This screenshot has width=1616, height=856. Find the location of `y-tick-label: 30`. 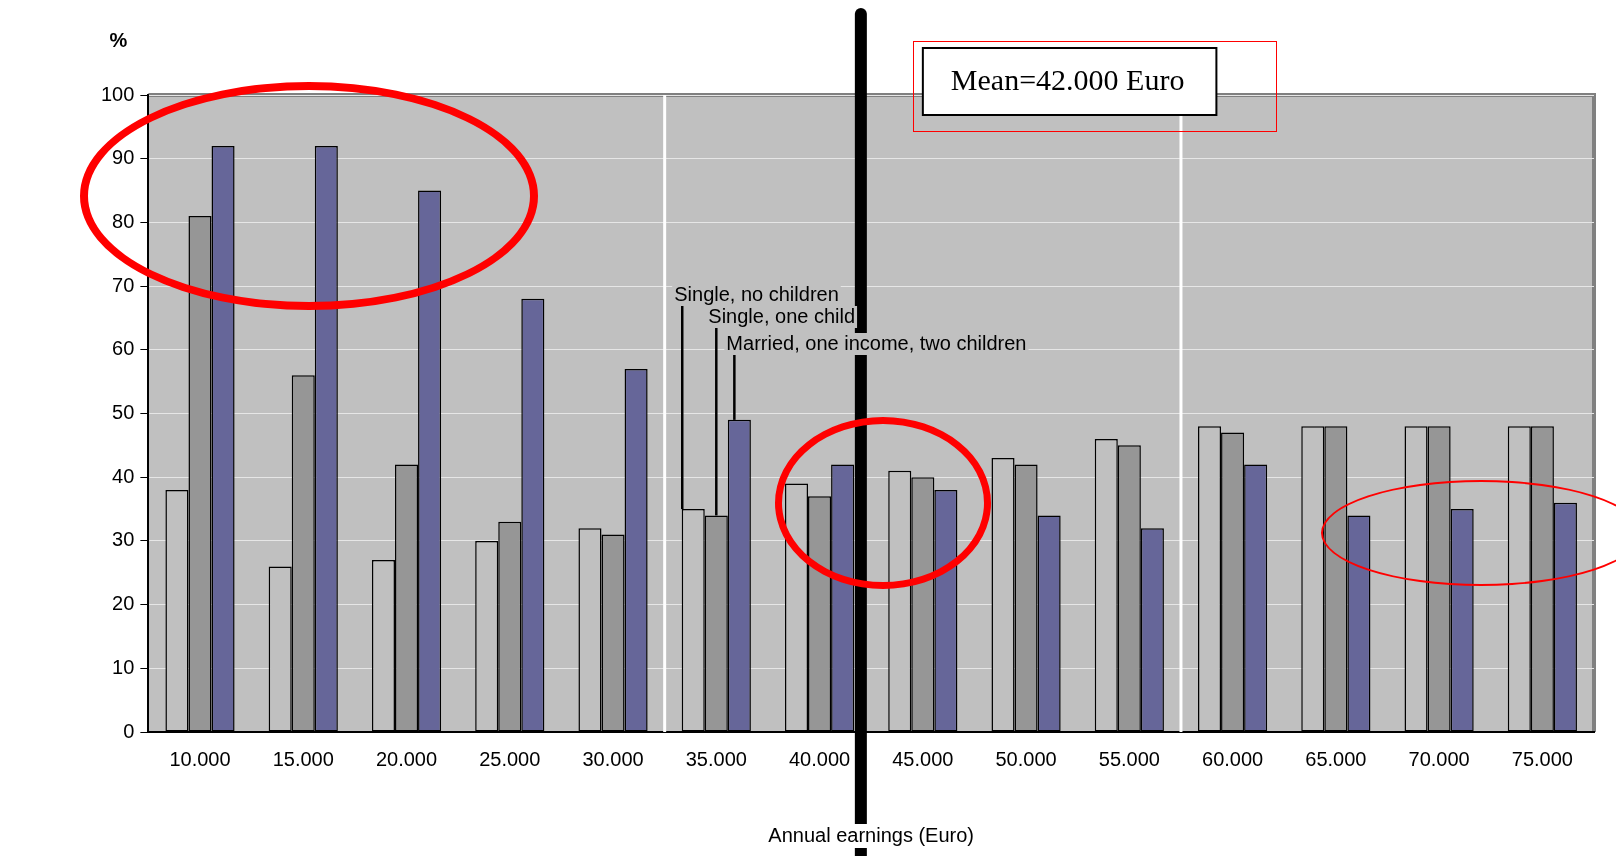

y-tick-label: 30 is located at coordinates (123, 539).